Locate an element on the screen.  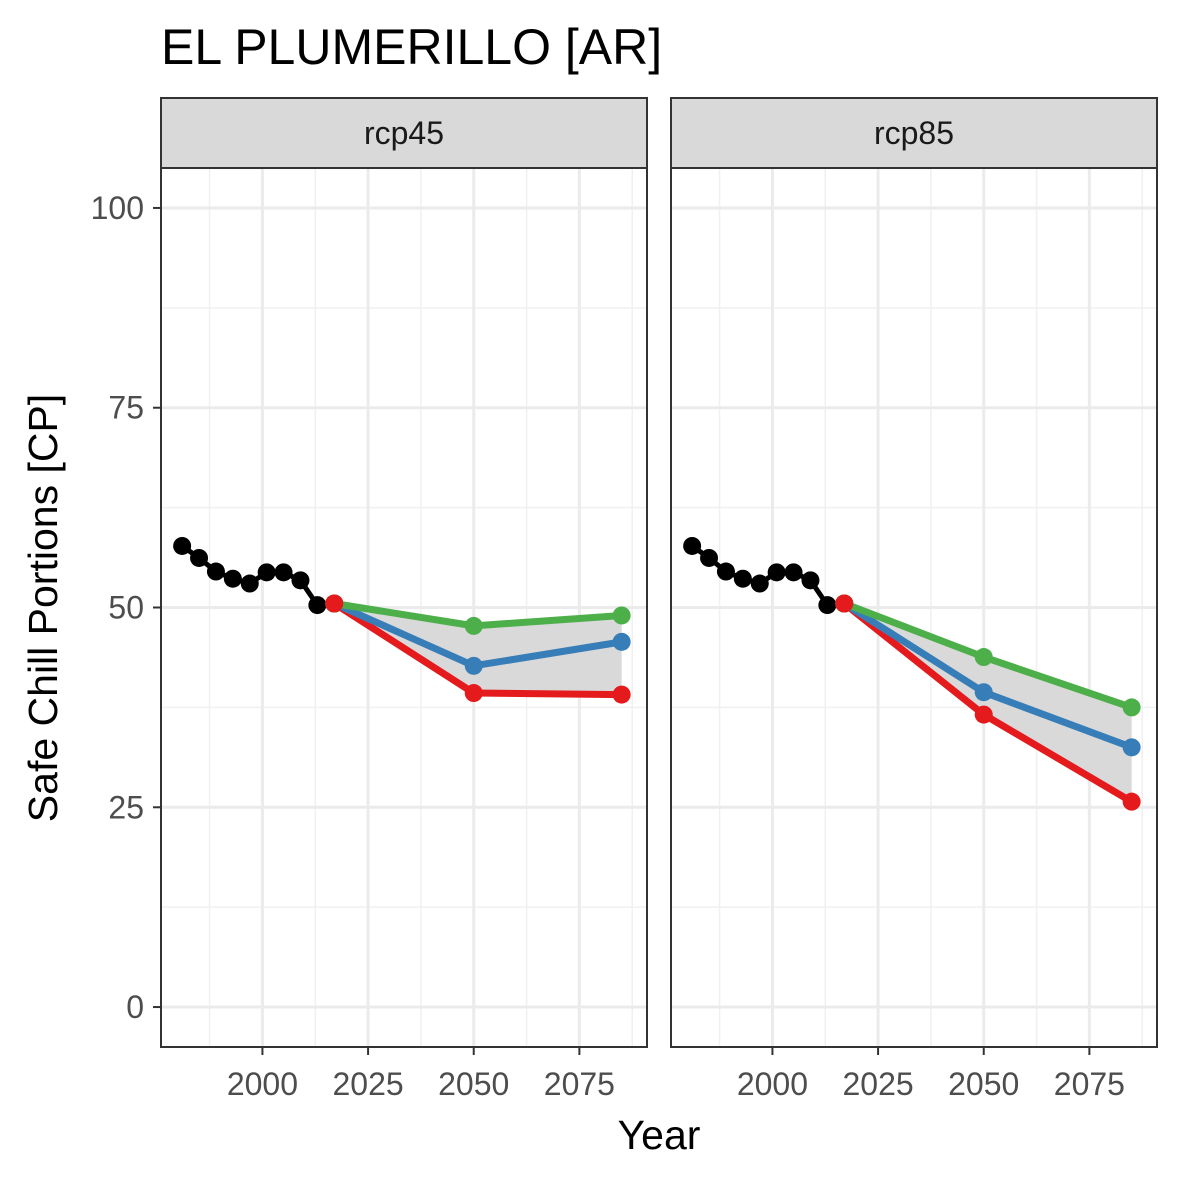
x-axis-title: Year is located at coordinates (659, 1135).